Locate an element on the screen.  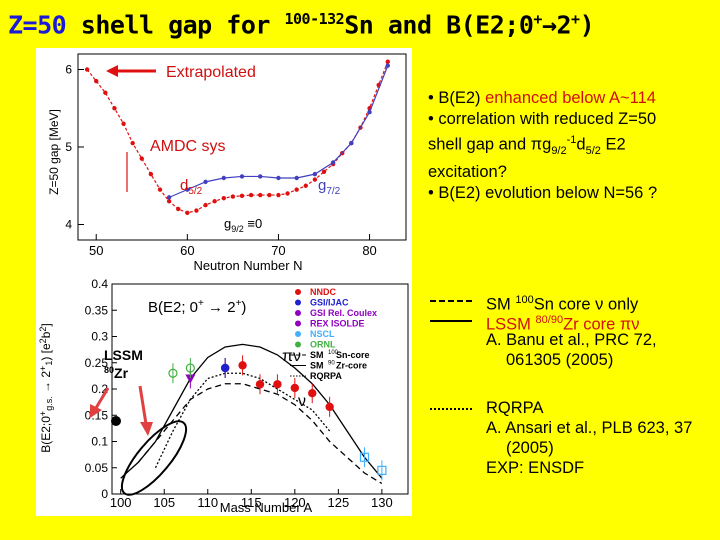
bottom-ylabel: B(E2;0+g.s. → 2+1) [e2b2] is located at coordinates (46, 388).